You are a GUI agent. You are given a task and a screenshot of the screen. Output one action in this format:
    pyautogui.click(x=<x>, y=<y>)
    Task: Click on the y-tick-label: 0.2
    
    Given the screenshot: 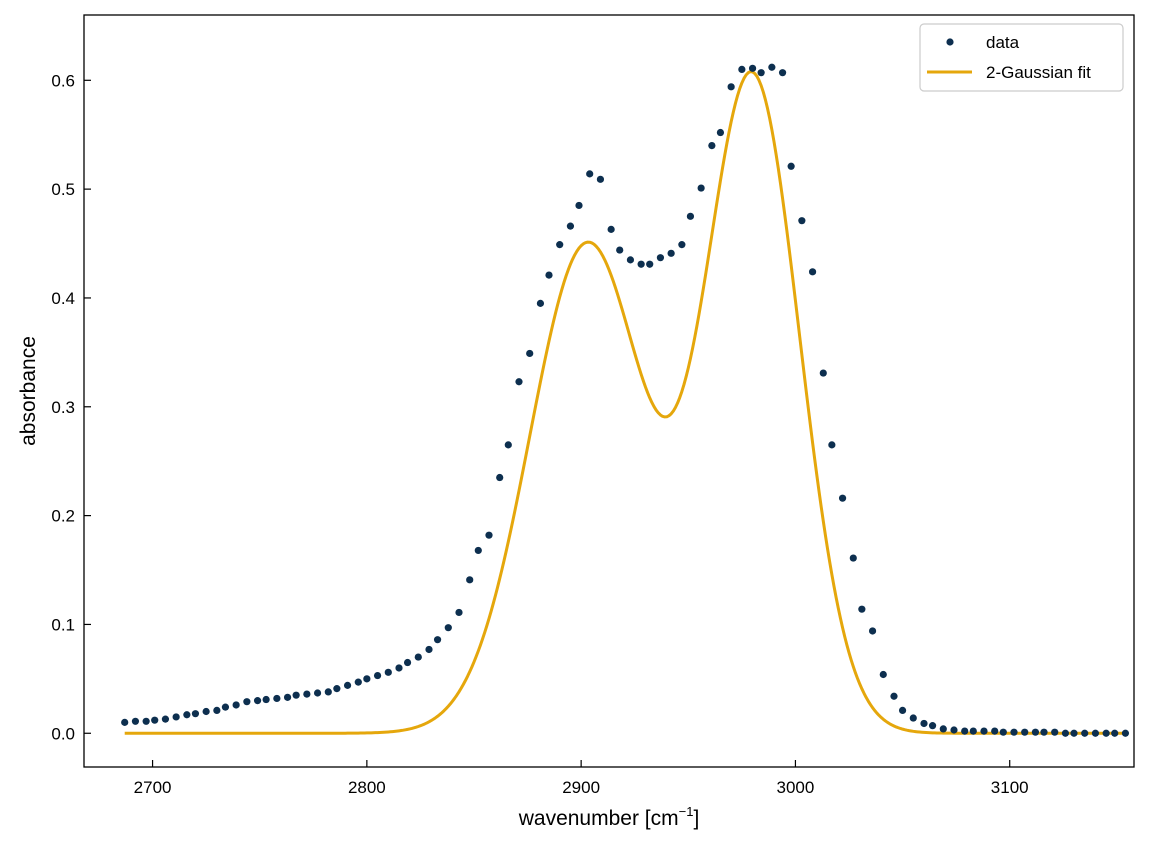 What is the action you would take?
    pyautogui.click(x=63, y=516)
    